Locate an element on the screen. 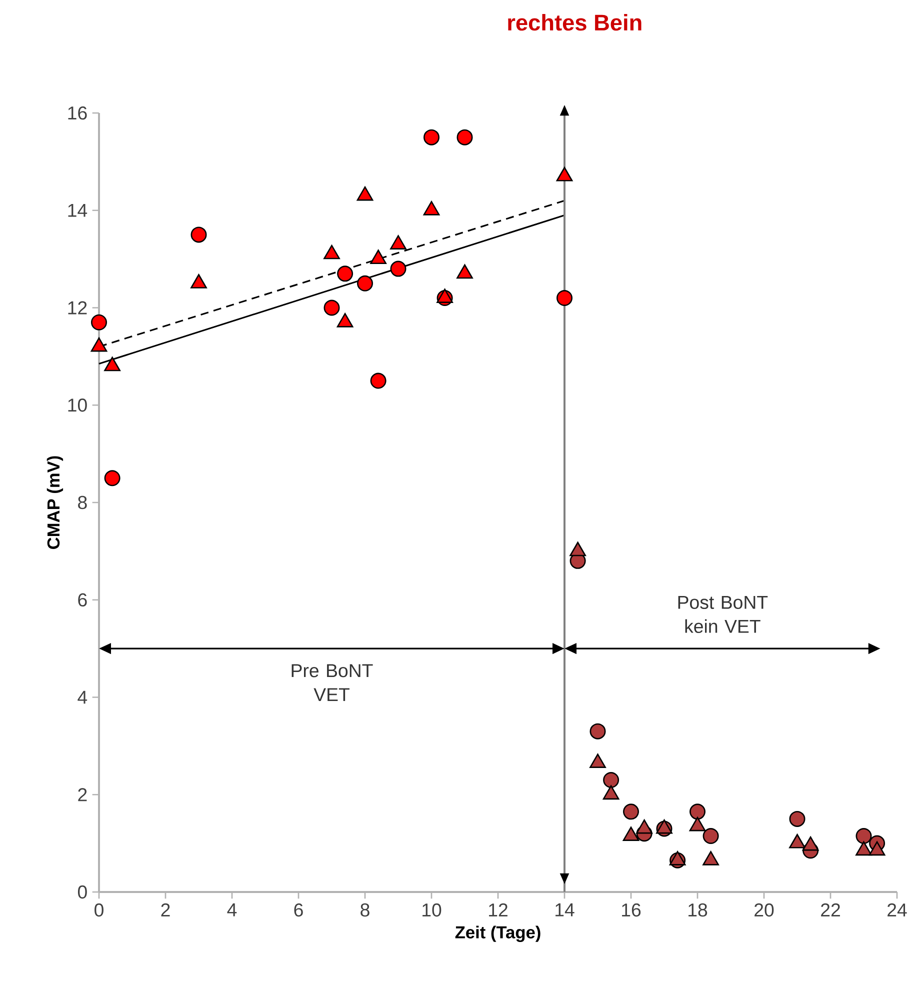 The width and height of the screenshot is (912, 985). x-tick-label: 18 is located at coordinates (698, 910).